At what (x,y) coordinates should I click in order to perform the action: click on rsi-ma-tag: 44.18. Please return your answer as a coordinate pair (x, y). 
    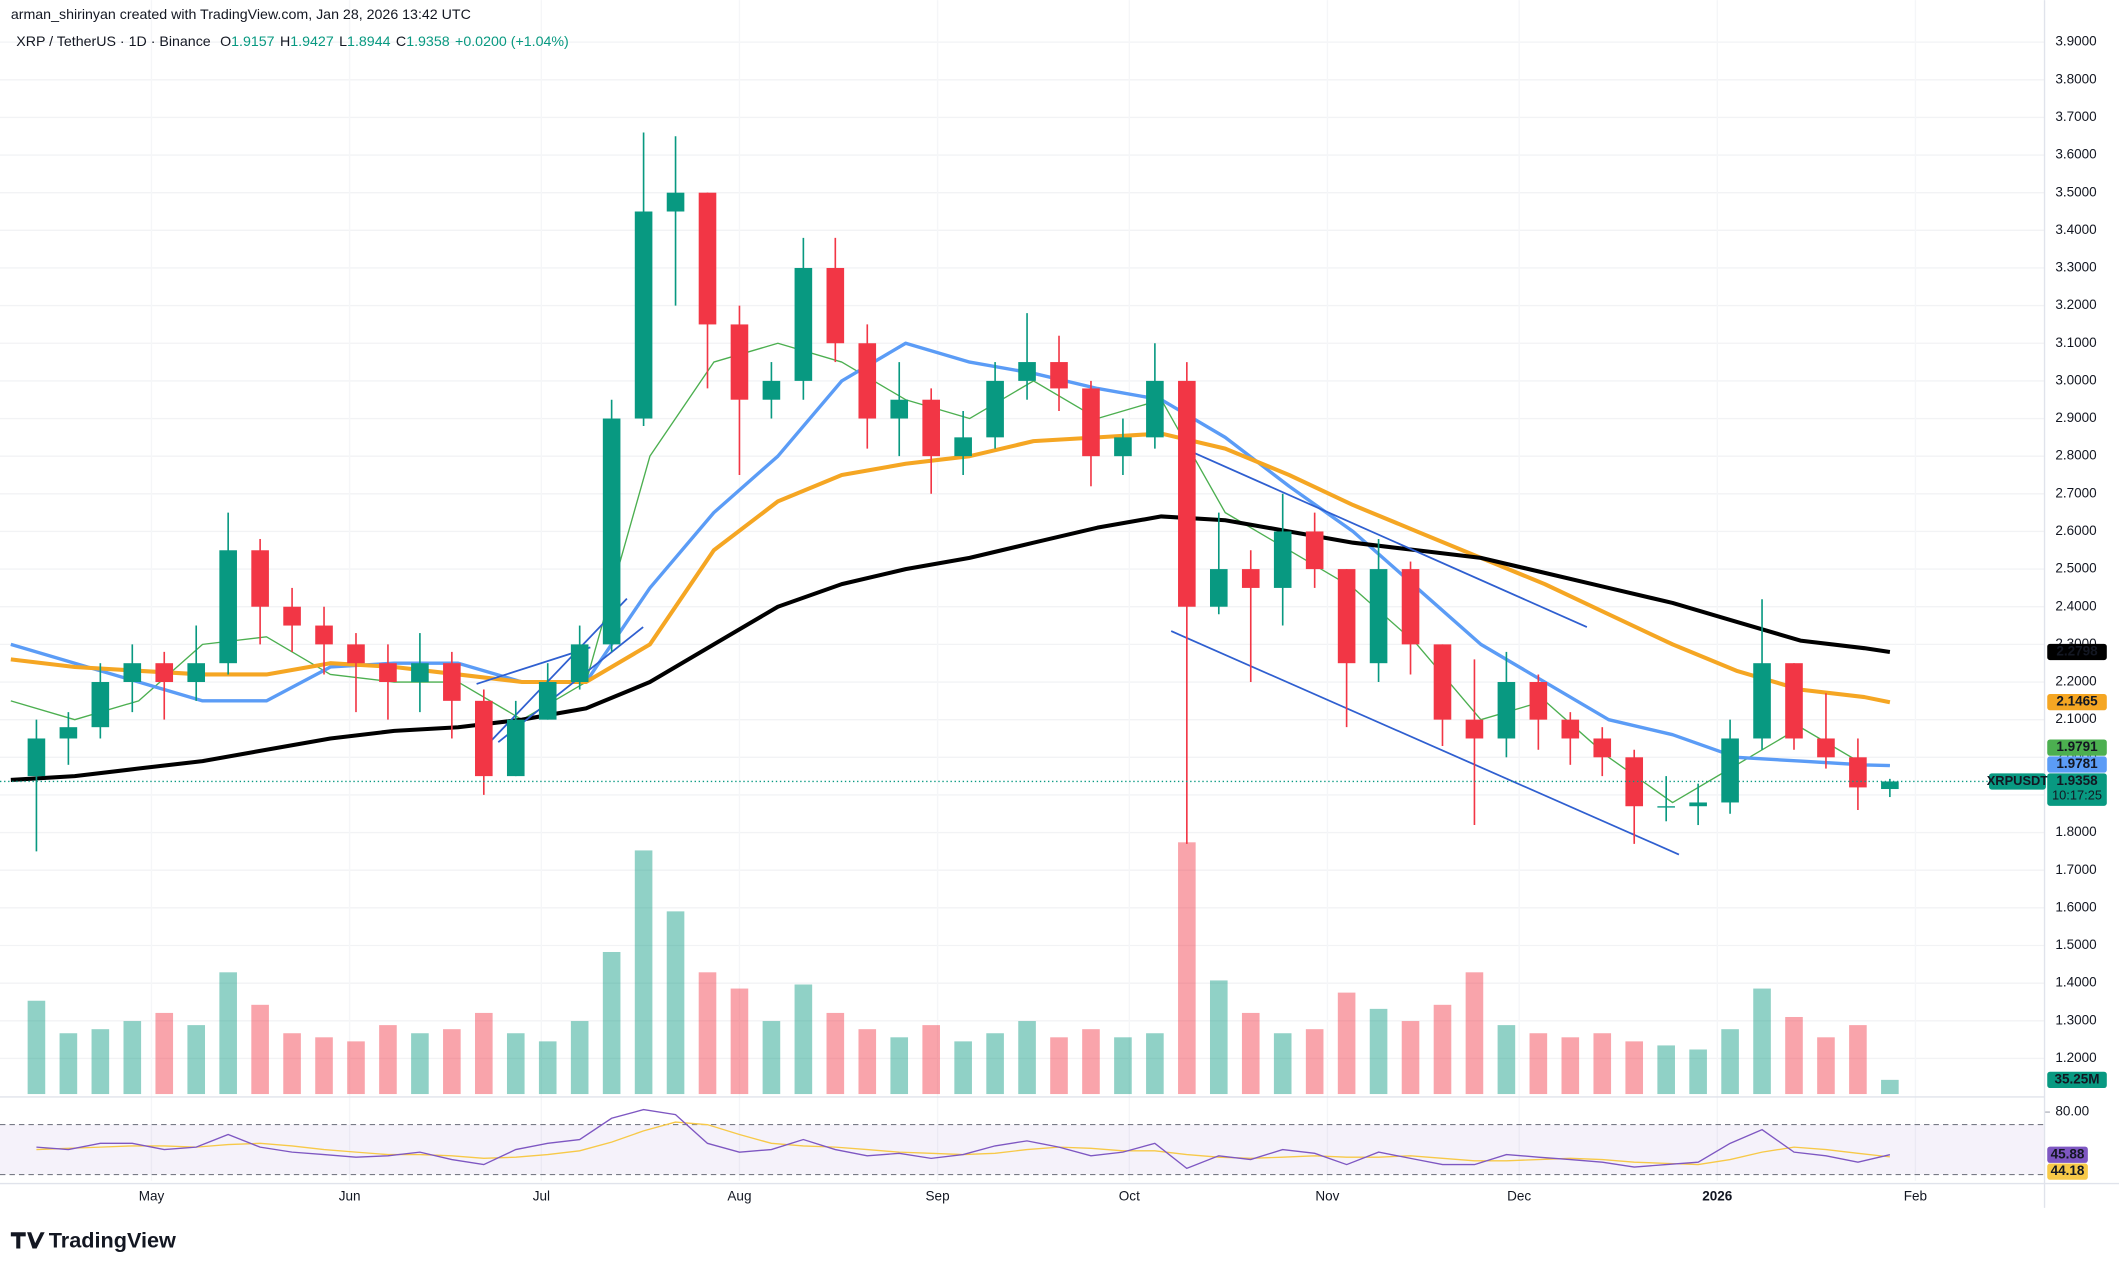
    Looking at the image, I should click on (2068, 1170).